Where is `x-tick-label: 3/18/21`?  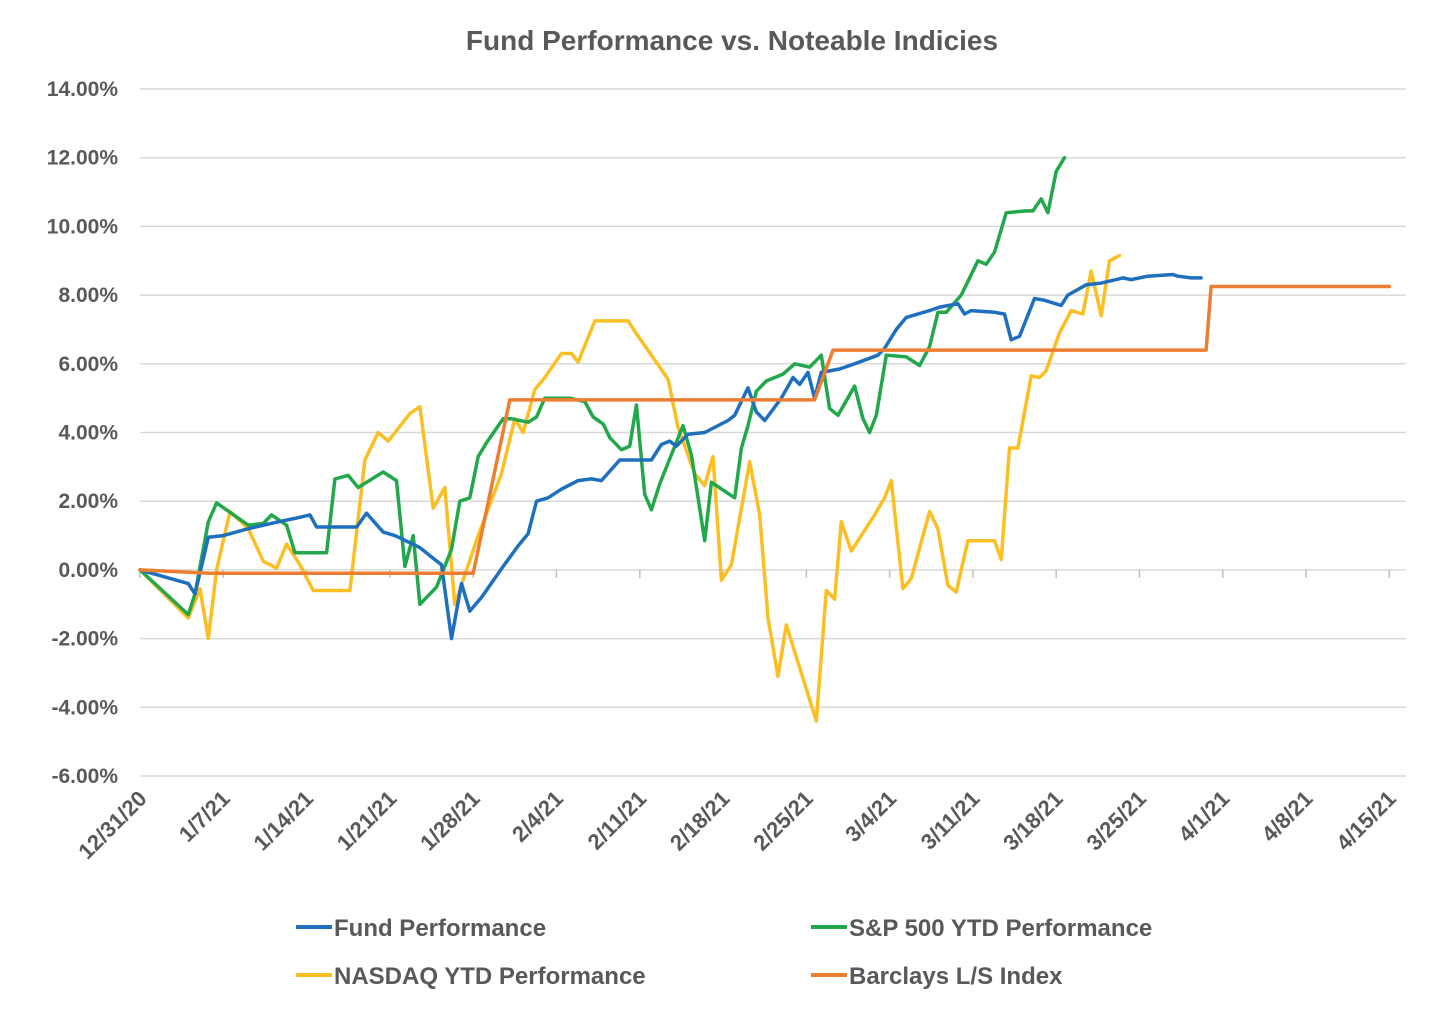
x-tick-label: 3/18/21 is located at coordinates (1033, 821).